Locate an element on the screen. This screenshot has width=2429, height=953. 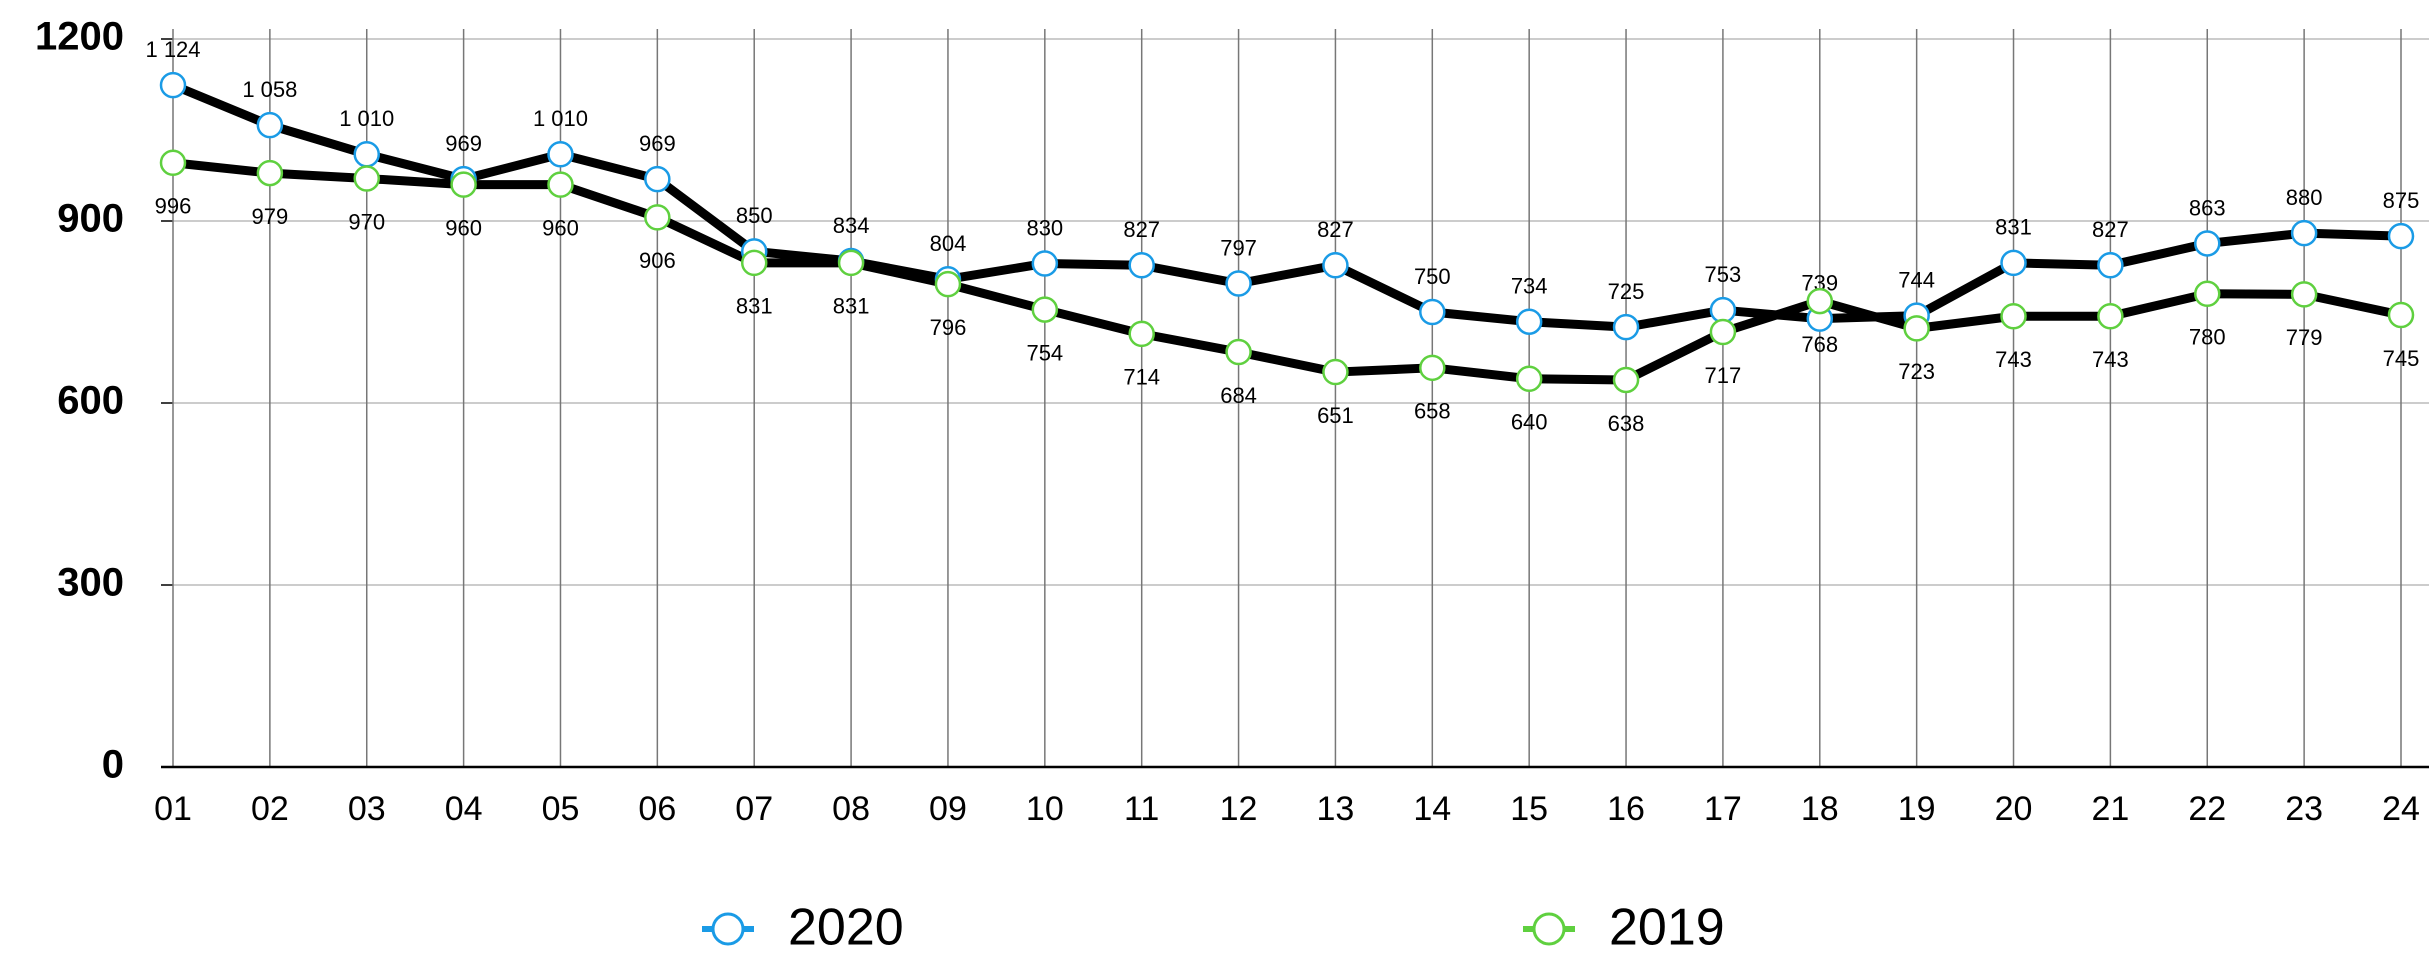
data-label: 796 is located at coordinates (948, 327).